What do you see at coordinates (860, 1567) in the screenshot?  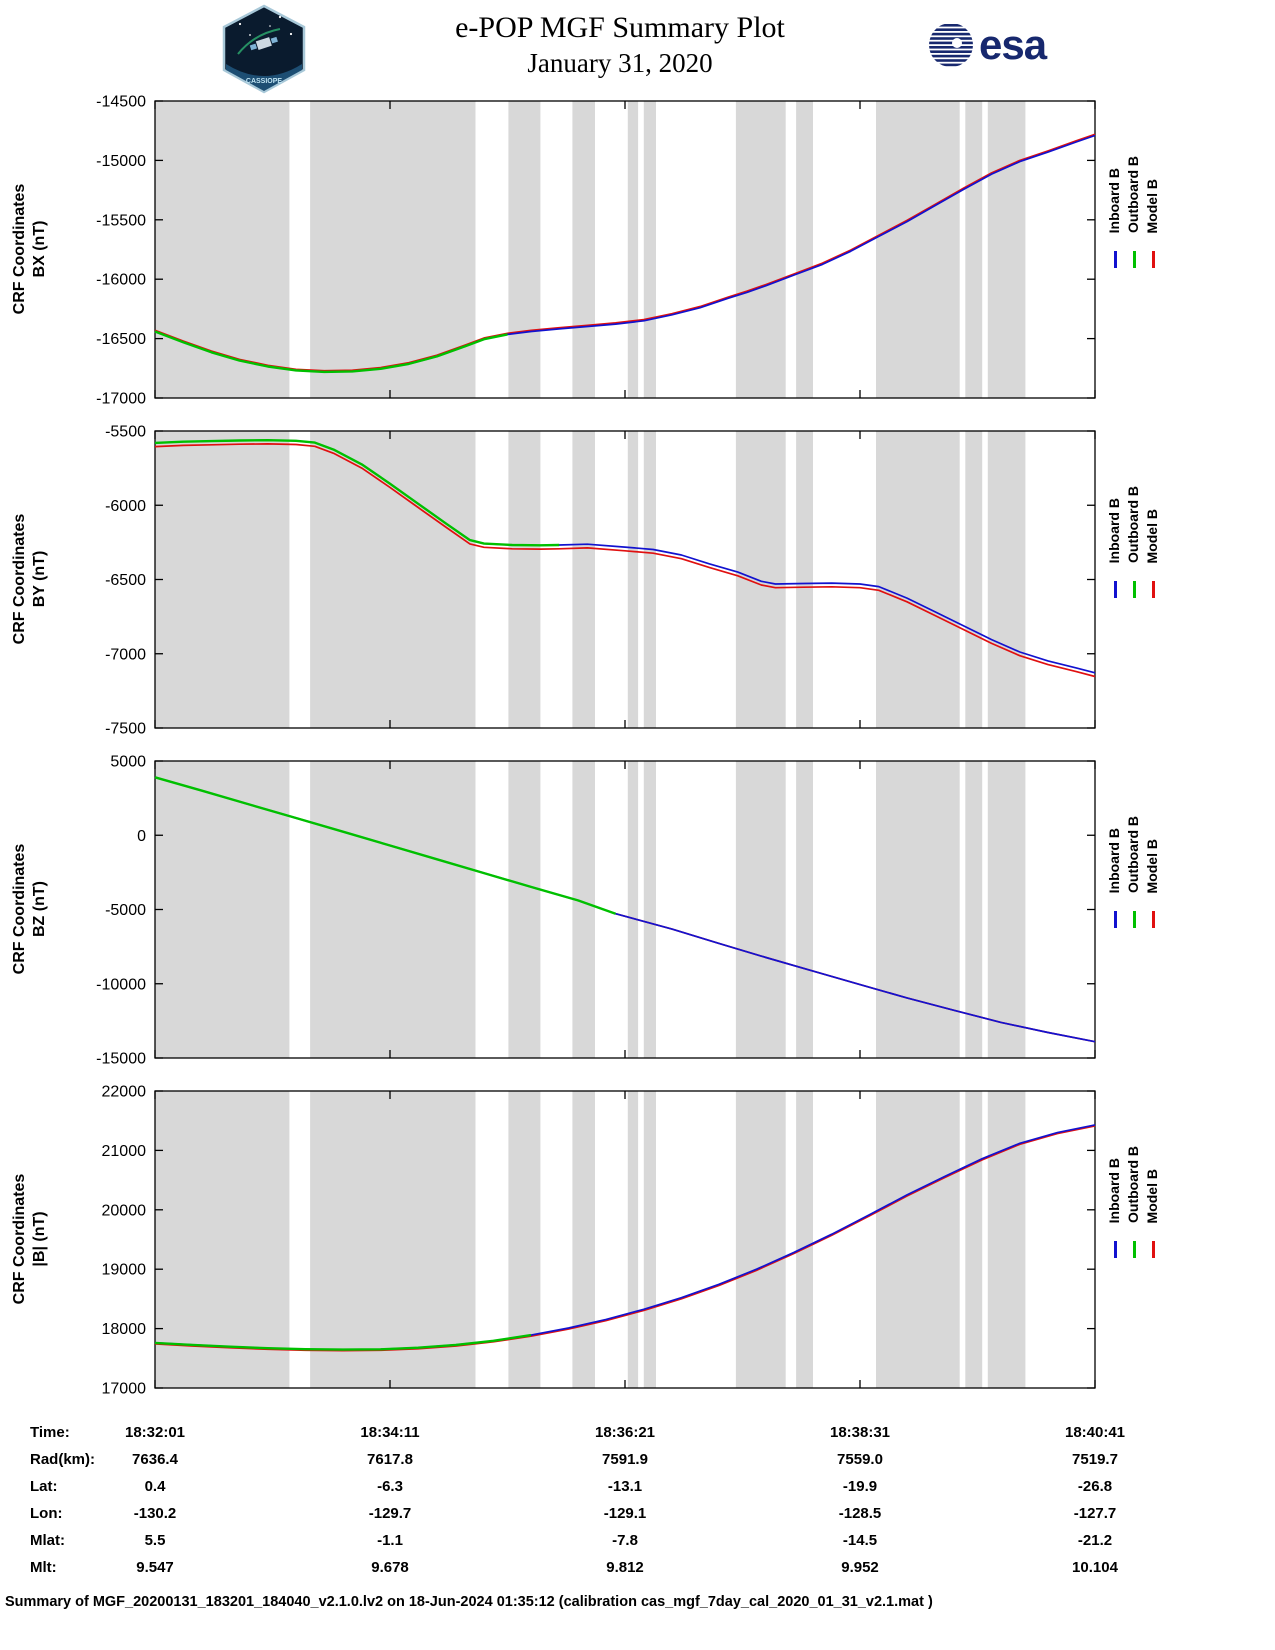 I see `axis-table-value: 9.952` at bounding box center [860, 1567].